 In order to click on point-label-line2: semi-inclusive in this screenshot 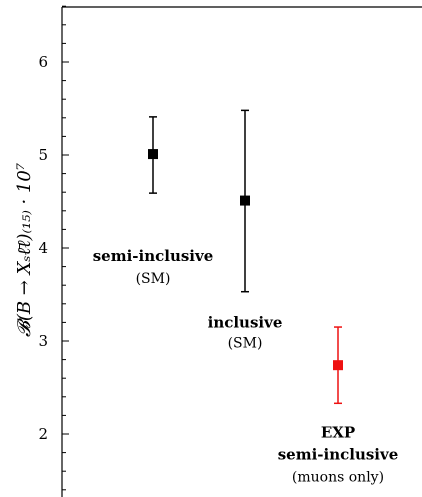, I will do `click(338, 454)`.